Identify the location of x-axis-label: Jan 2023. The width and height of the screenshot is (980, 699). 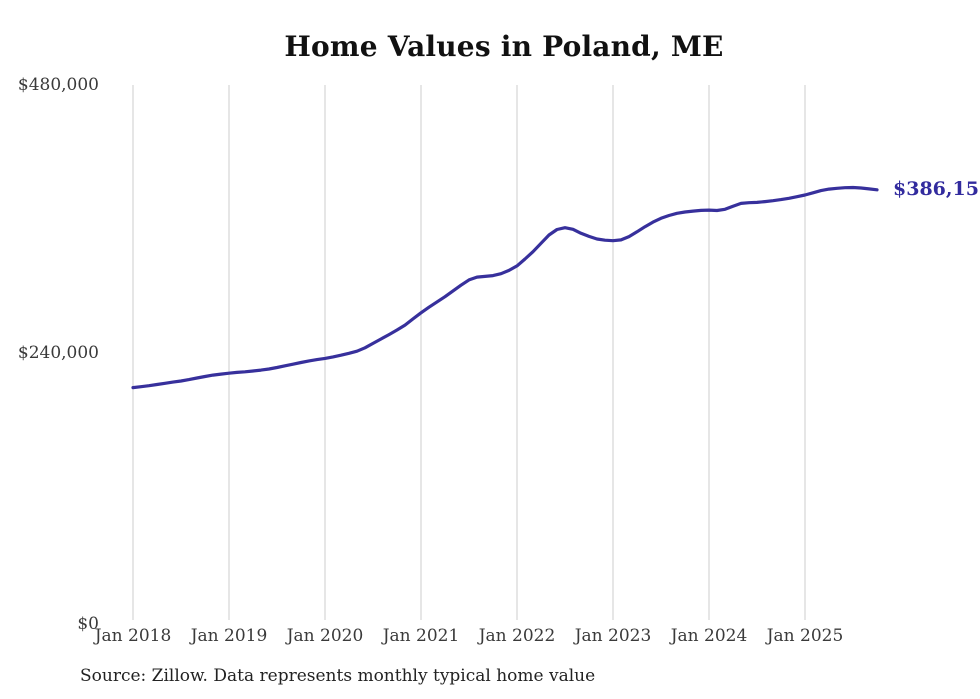
(613, 636).